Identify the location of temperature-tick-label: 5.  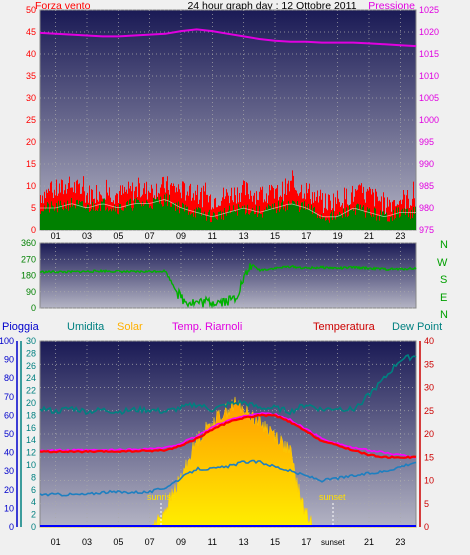
(426, 504).